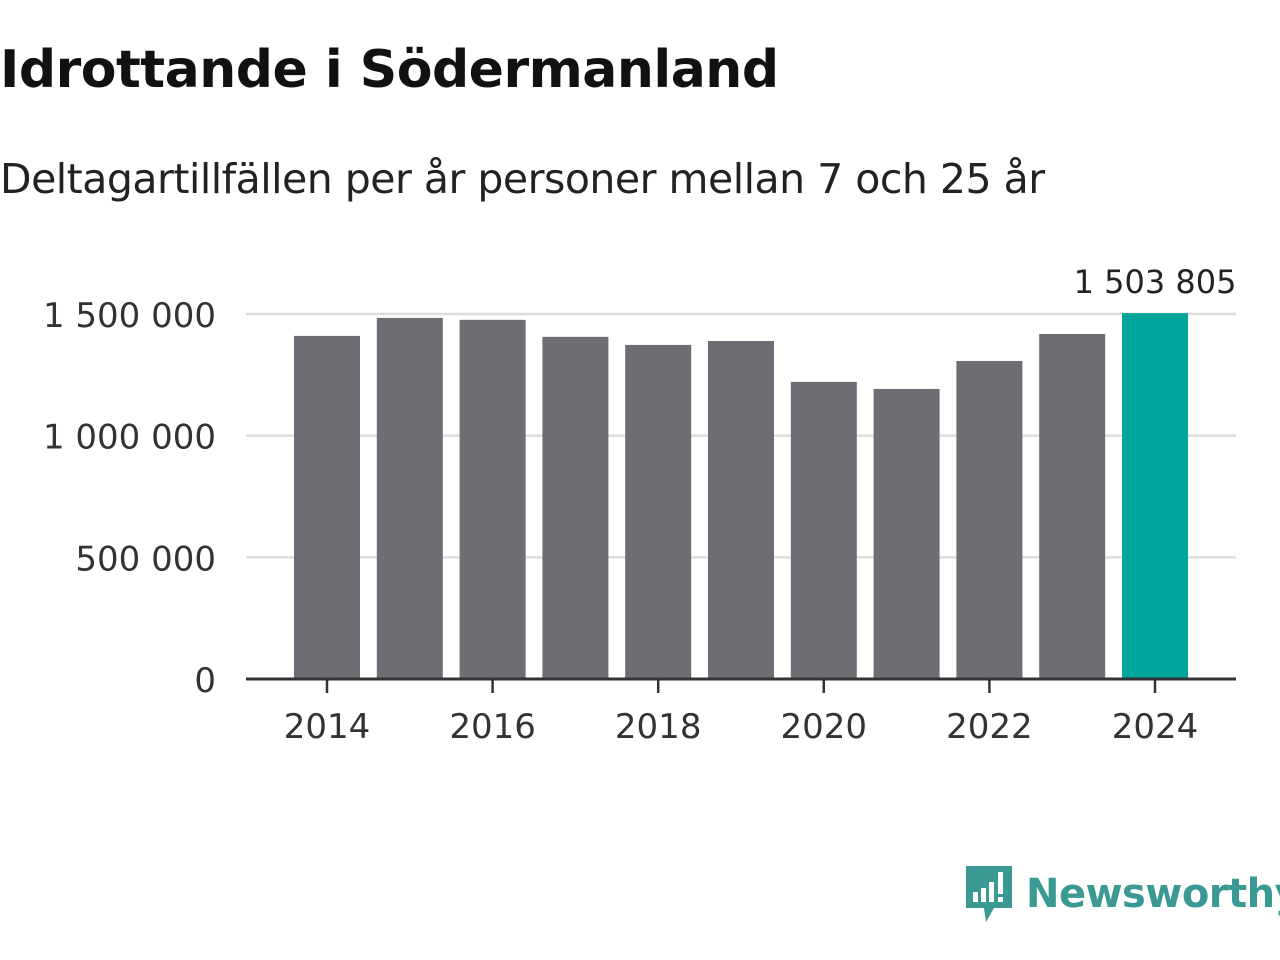 The width and height of the screenshot is (1280, 960). What do you see at coordinates (492, 499) in the screenshot?
I see `bar-2016` at bounding box center [492, 499].